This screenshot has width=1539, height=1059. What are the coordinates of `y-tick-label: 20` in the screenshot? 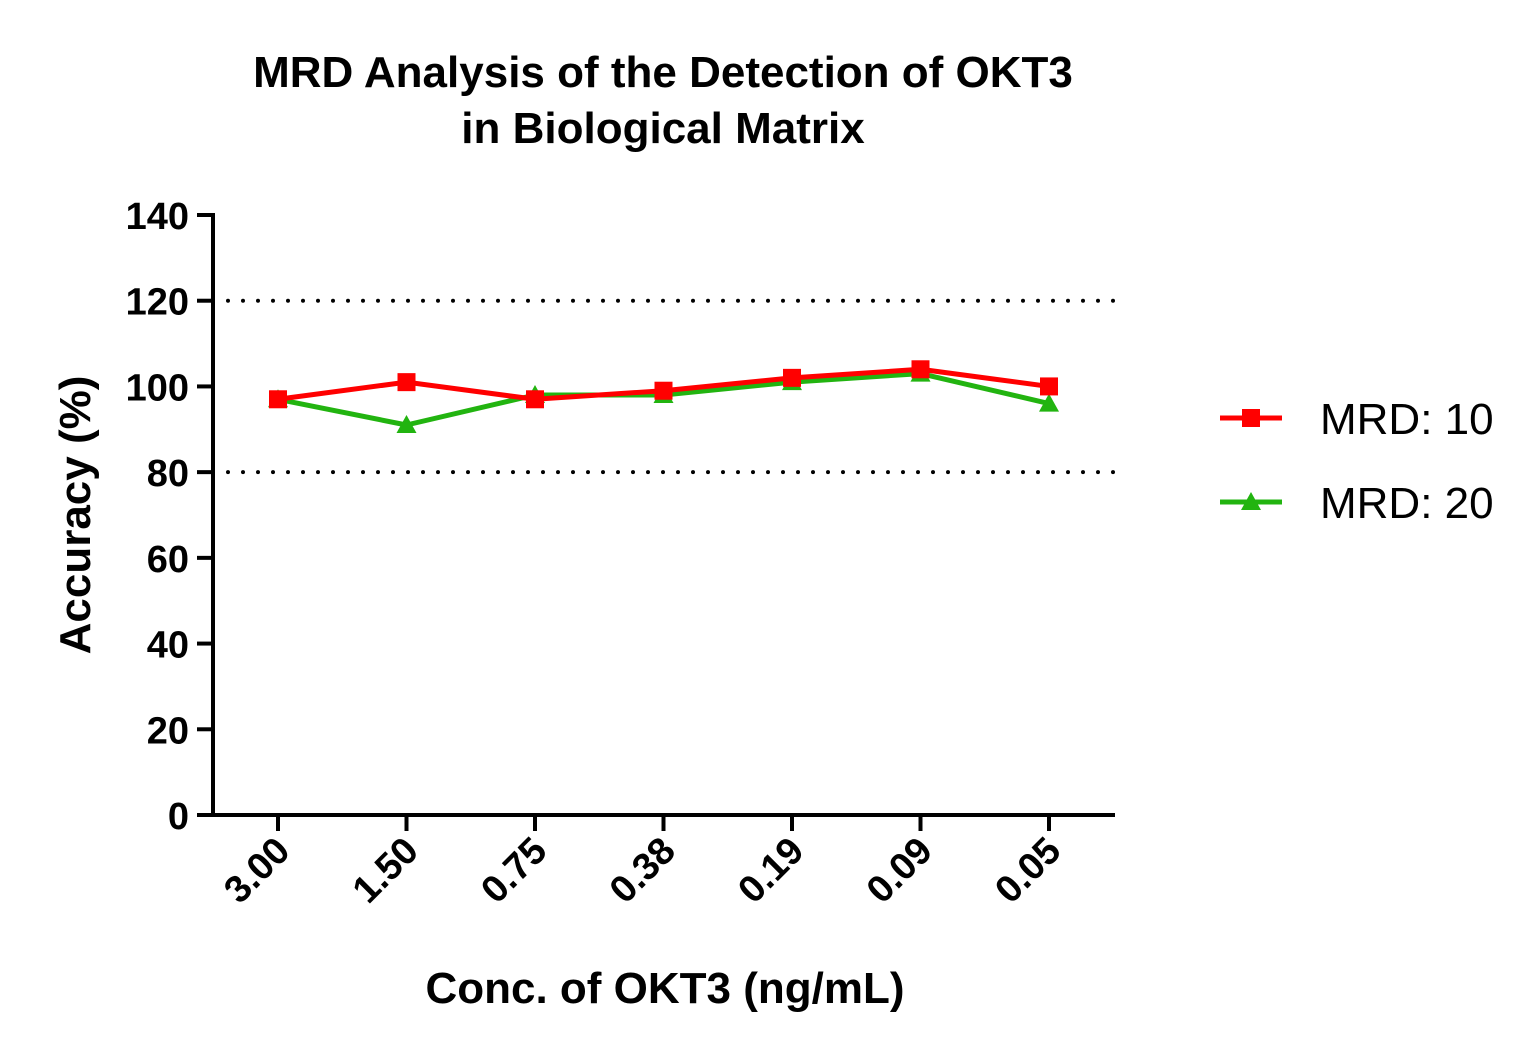 It's located at (168, 731).